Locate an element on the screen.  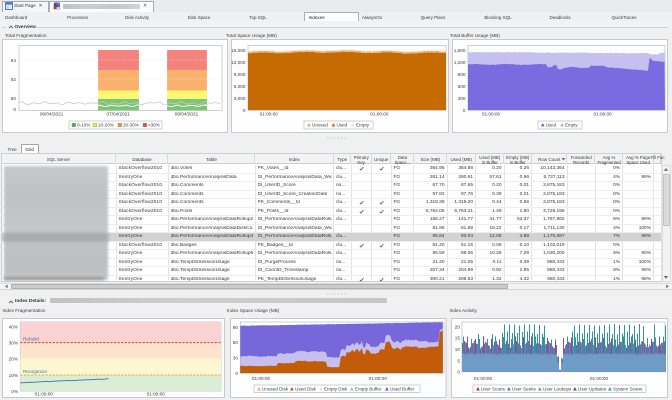
svg-text: 600 is located at coordinates (462, 86).